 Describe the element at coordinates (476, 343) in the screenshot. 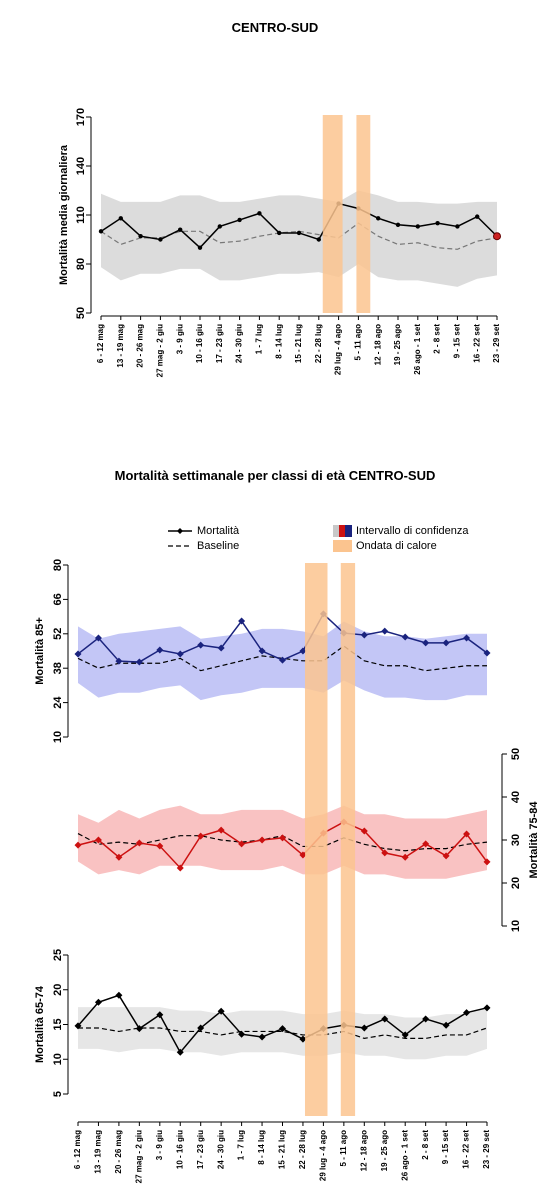

I see `x-tick-label: 16 - 22 set` at that location.